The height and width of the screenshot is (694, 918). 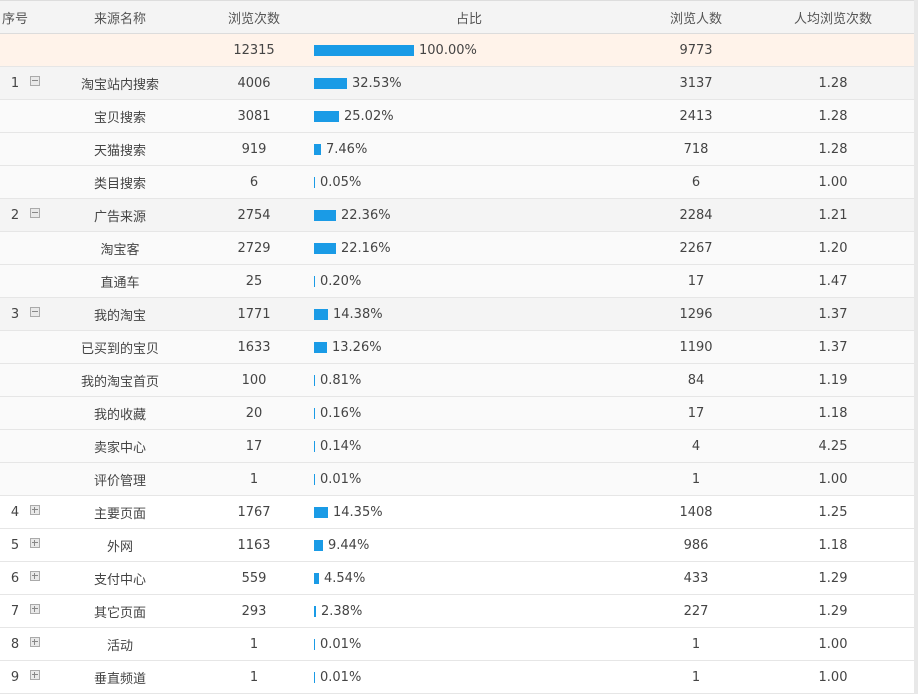 What do you see at coordinates (459, 116) in the screenshot?
I see `child-row: 宝贝搜索 3081 25.02% 2413 1.28` at bounding box center [459, 116].